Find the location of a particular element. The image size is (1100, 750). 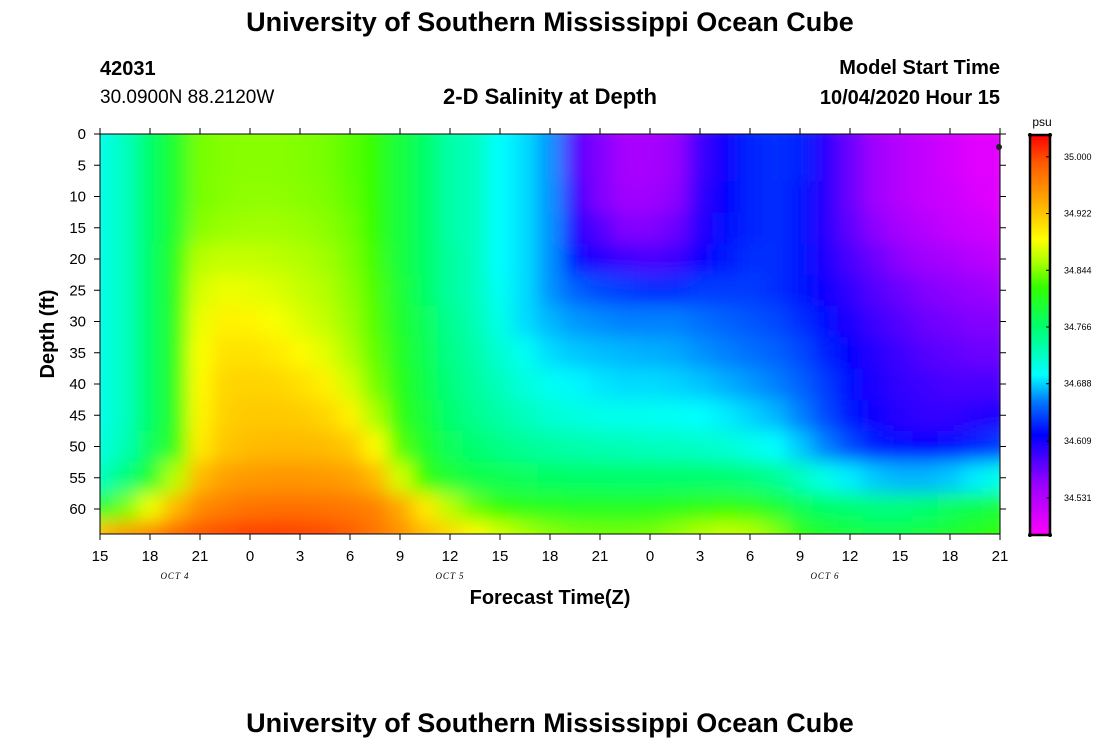

y-tick-label: 15 is located at coordinates (77, 228).